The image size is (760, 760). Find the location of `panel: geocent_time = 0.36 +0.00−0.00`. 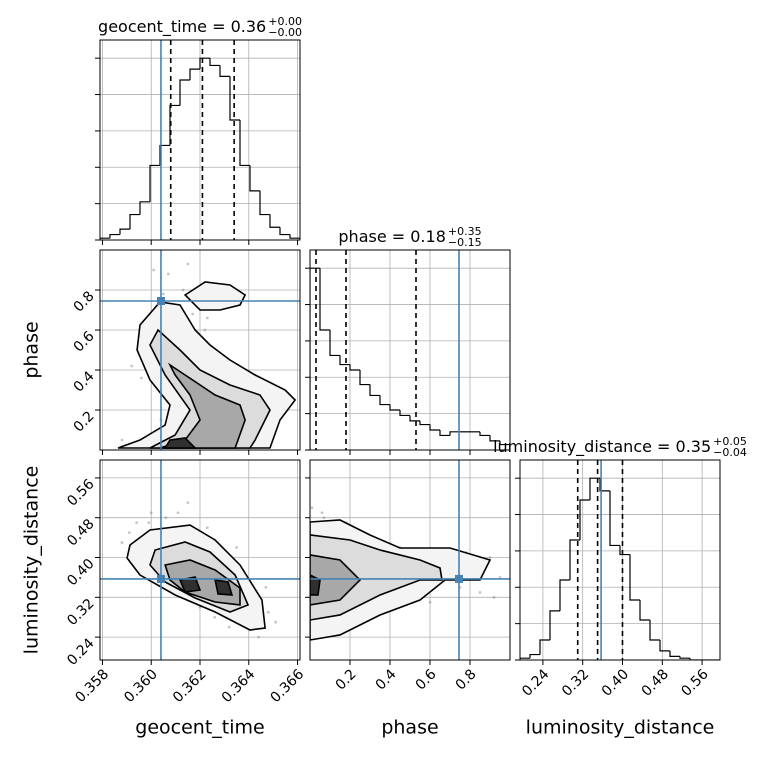

panel: geocent_time = 0.36 +0.00−0.00 is located at coordinates (198, 130).